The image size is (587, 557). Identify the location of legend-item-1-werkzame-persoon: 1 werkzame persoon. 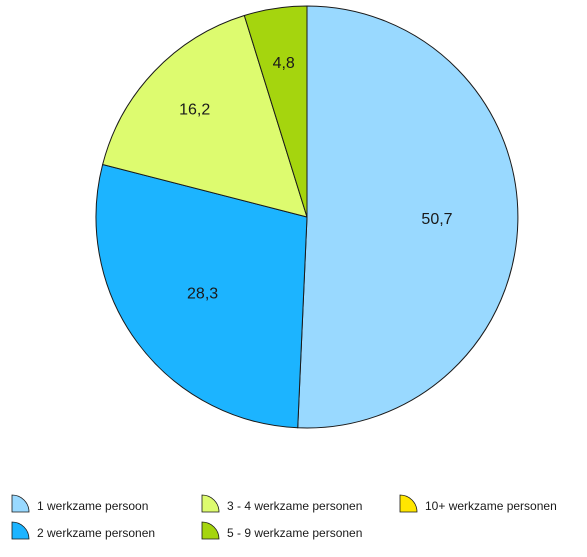
(79, 503).